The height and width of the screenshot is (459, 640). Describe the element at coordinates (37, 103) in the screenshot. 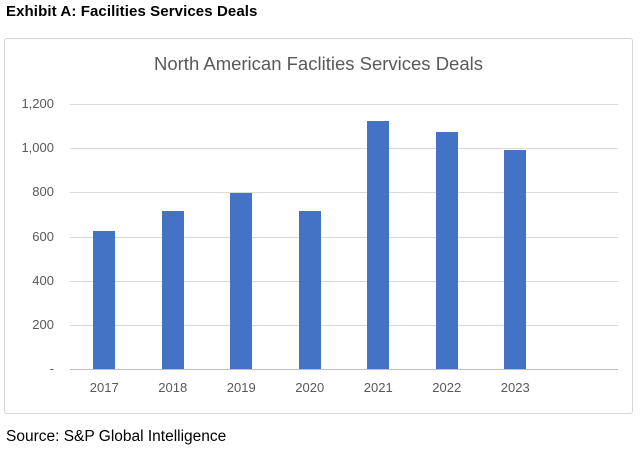

I see `y-tick-label: 1,200` at that location.